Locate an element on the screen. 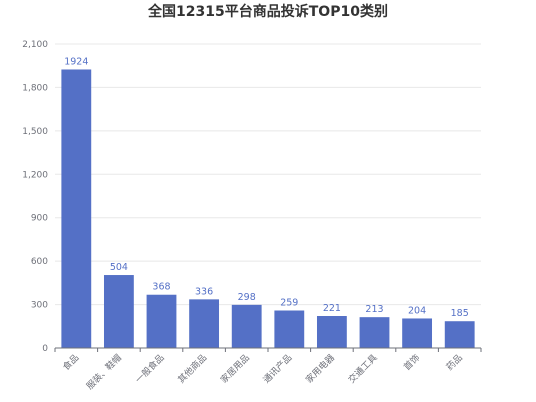 This screenshot has width=536, height=402. x-tick-label: 交通工具 is located at coordinates (363, 369).